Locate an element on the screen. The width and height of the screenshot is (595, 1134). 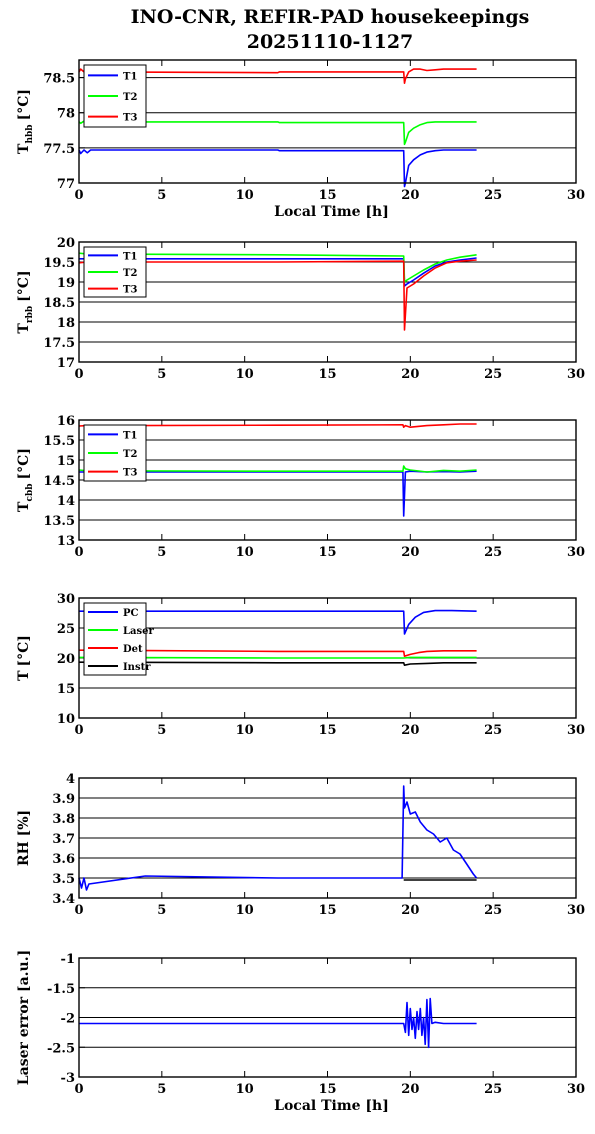
y-tick-label: 25 is located at coordinates (66, 629).